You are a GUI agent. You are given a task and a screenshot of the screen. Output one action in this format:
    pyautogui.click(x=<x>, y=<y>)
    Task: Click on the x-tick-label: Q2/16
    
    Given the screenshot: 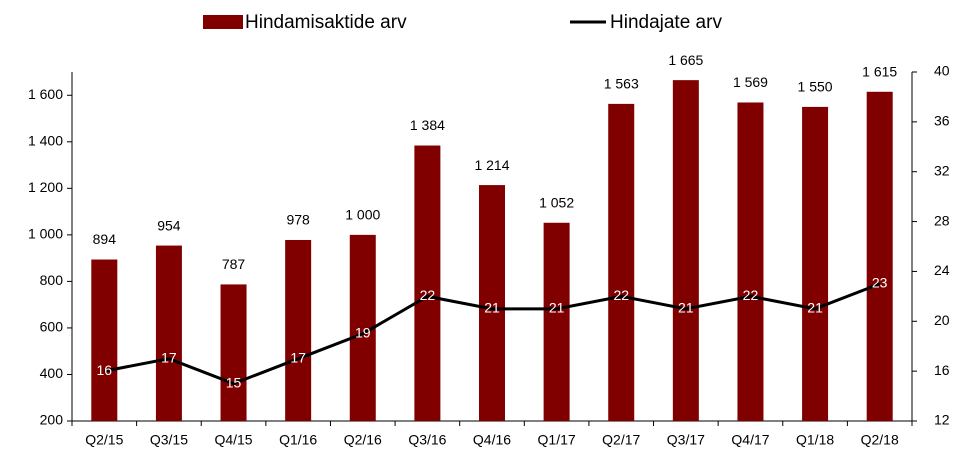 What is the action you would take?
    pyautogui.click(x=363, y=440)
    